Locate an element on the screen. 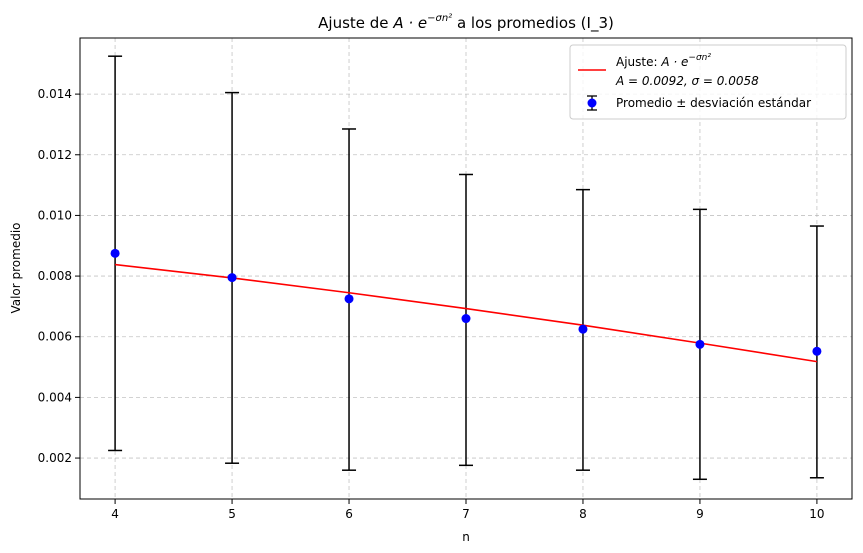 This screenshot has width=863, height=553. y-tick-label: 0.012 is located at coordinates (55, 155).